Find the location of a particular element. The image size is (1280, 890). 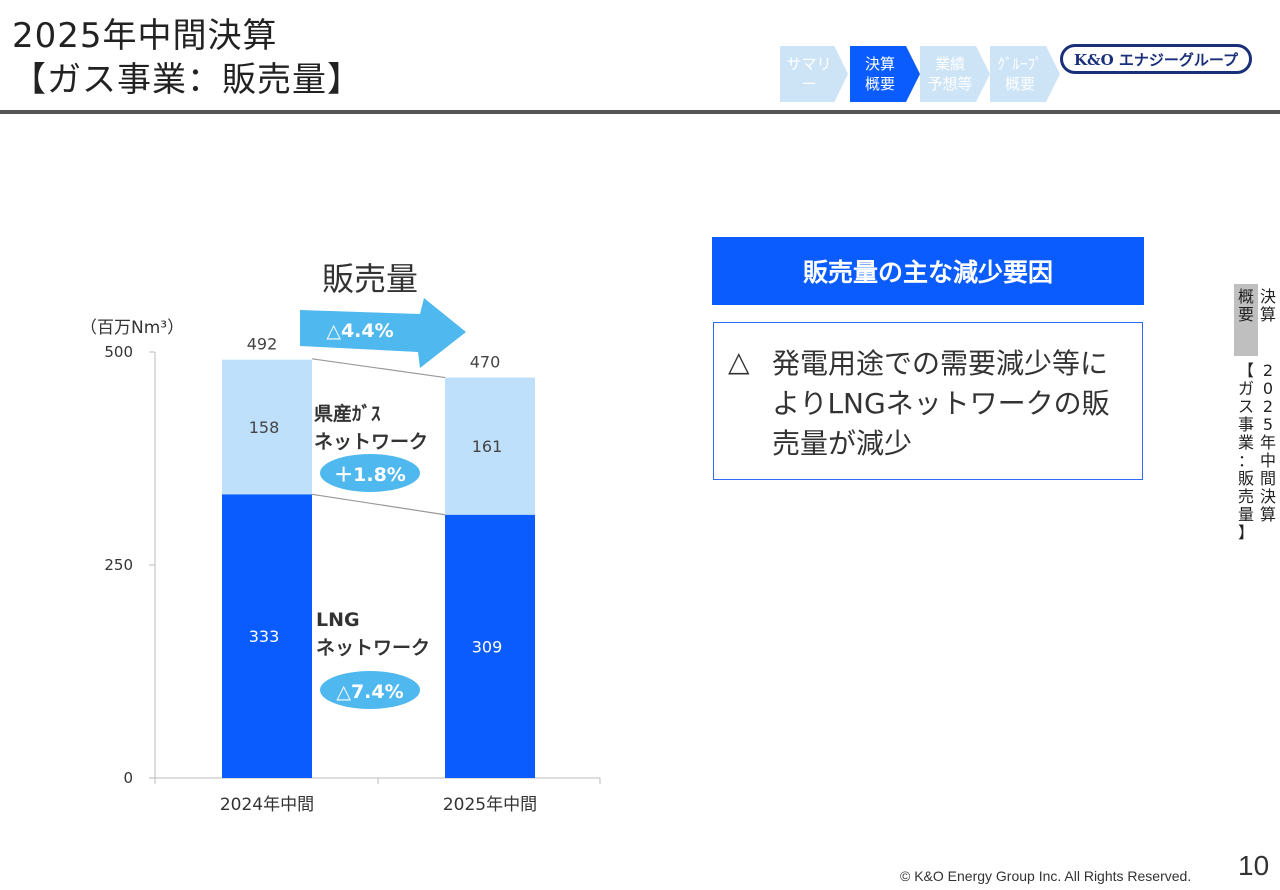

company-logo: K&O エナジーグループ is located at coordinates (1156, 59).